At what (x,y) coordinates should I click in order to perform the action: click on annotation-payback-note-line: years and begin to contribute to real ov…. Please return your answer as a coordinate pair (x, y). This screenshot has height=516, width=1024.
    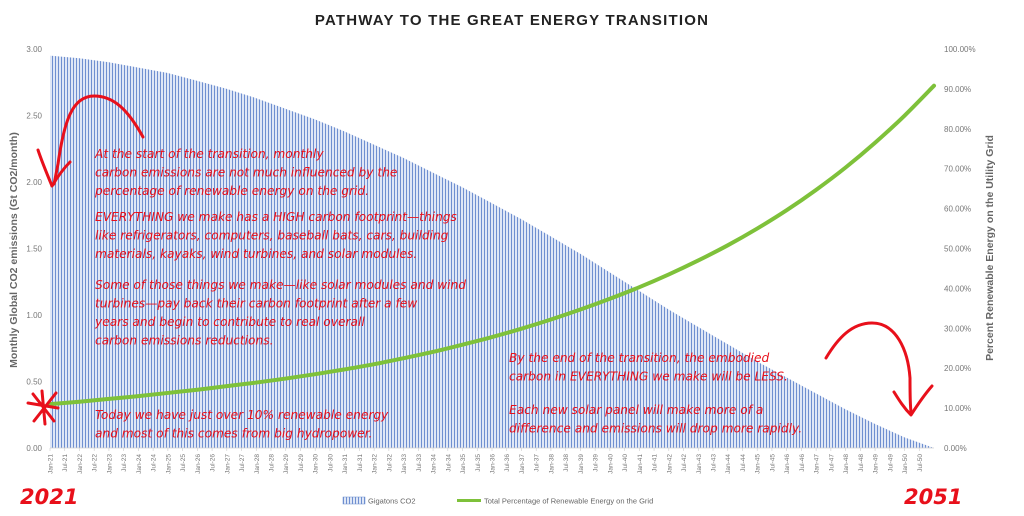
    Looking at the image, I should click on (229, 322).